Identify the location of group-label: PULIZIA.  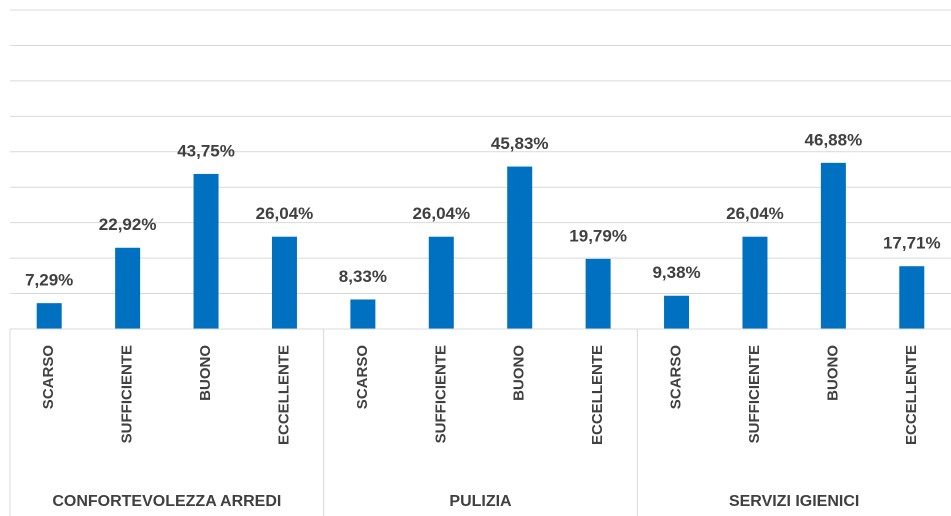
(480, 501).